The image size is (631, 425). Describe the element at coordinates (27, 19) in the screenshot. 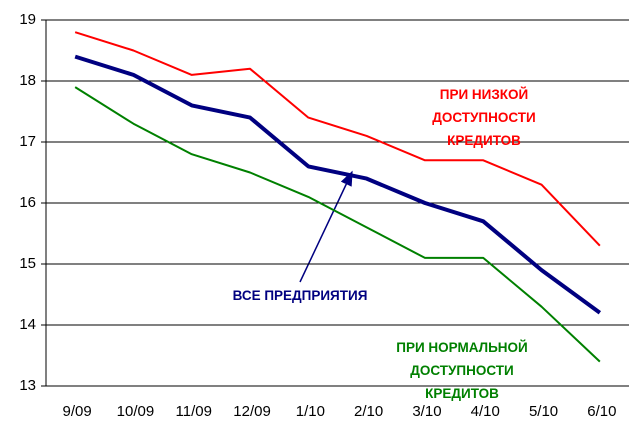

I see `y-tick-label: 19` at that location.